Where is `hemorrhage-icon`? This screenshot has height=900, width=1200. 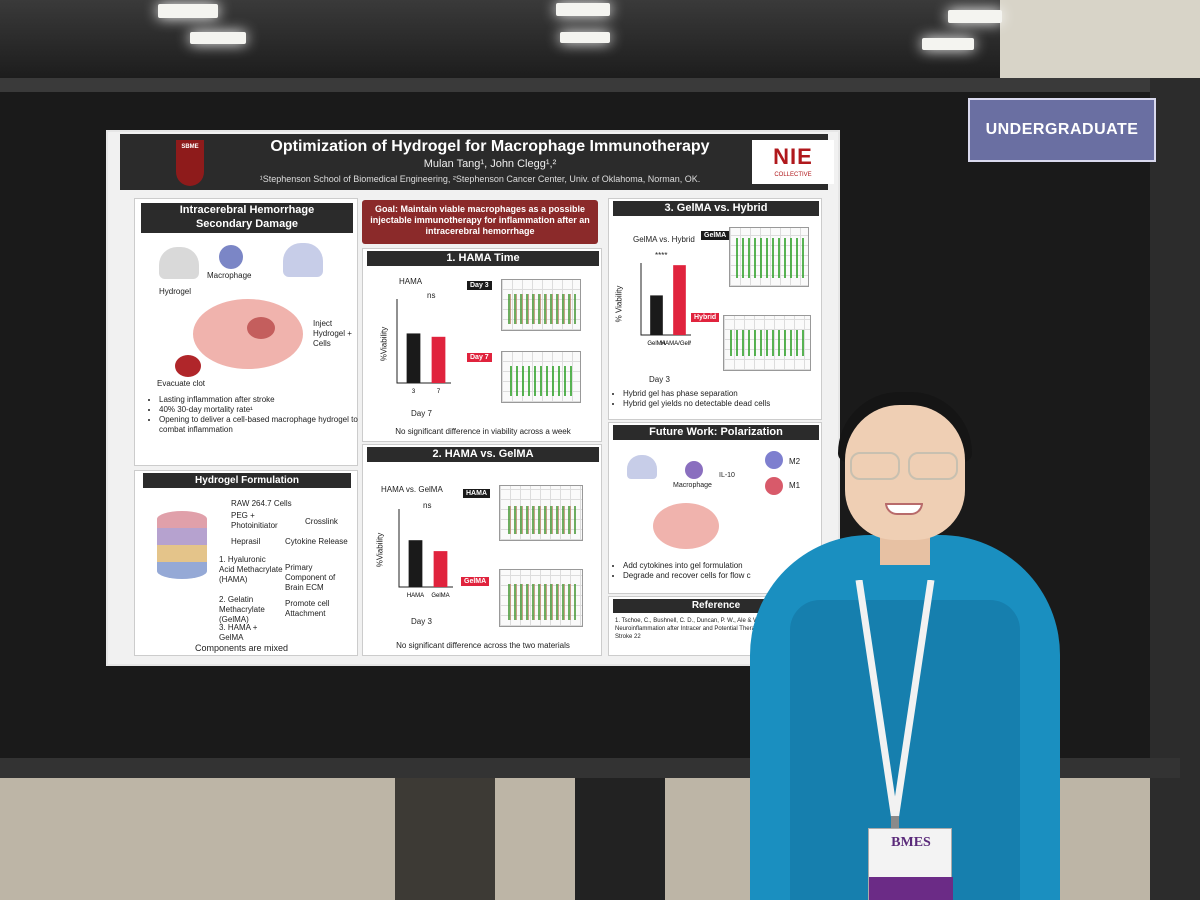 hemorrhage-icon is located at coordinates (261, 328).